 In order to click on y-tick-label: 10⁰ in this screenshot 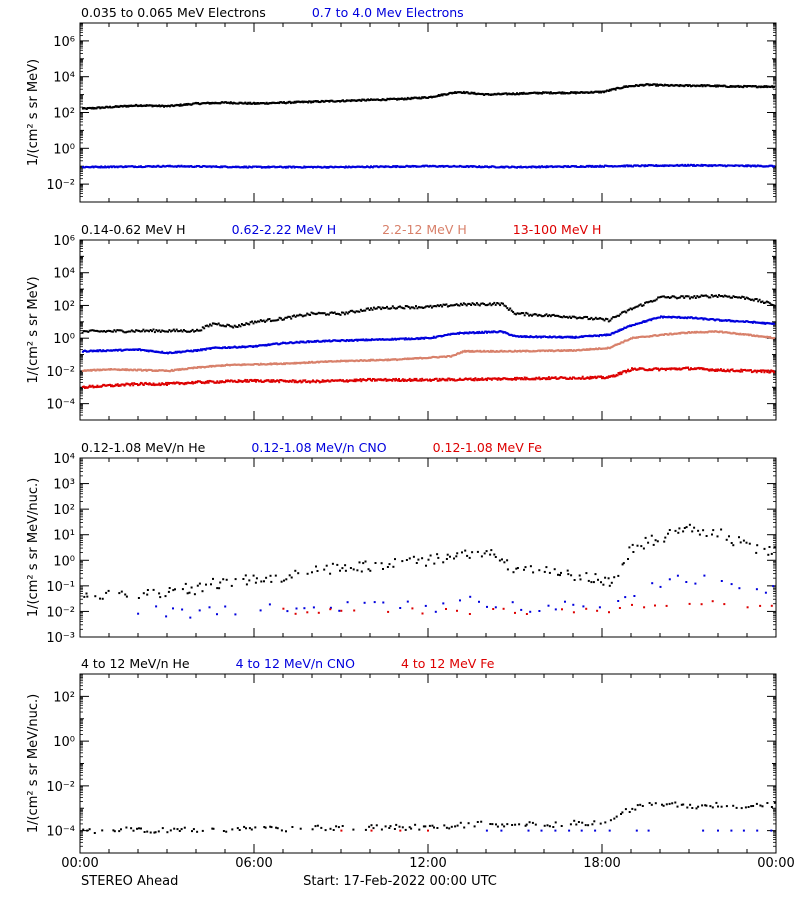, I will do `click(64, 149)`.